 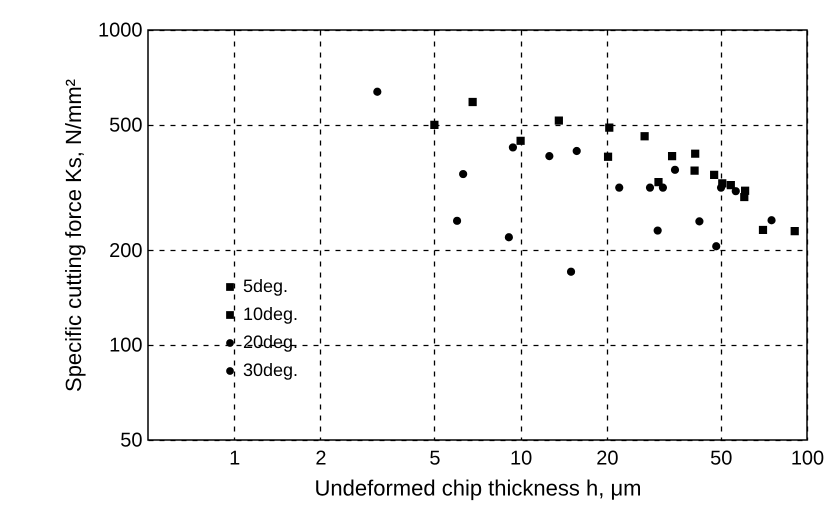 What do you see at coordinates (478, 488) in the screenshot?
I see `x-axis-title: Undeformed chip thickness h, μm` at bounding box center [478, 488].